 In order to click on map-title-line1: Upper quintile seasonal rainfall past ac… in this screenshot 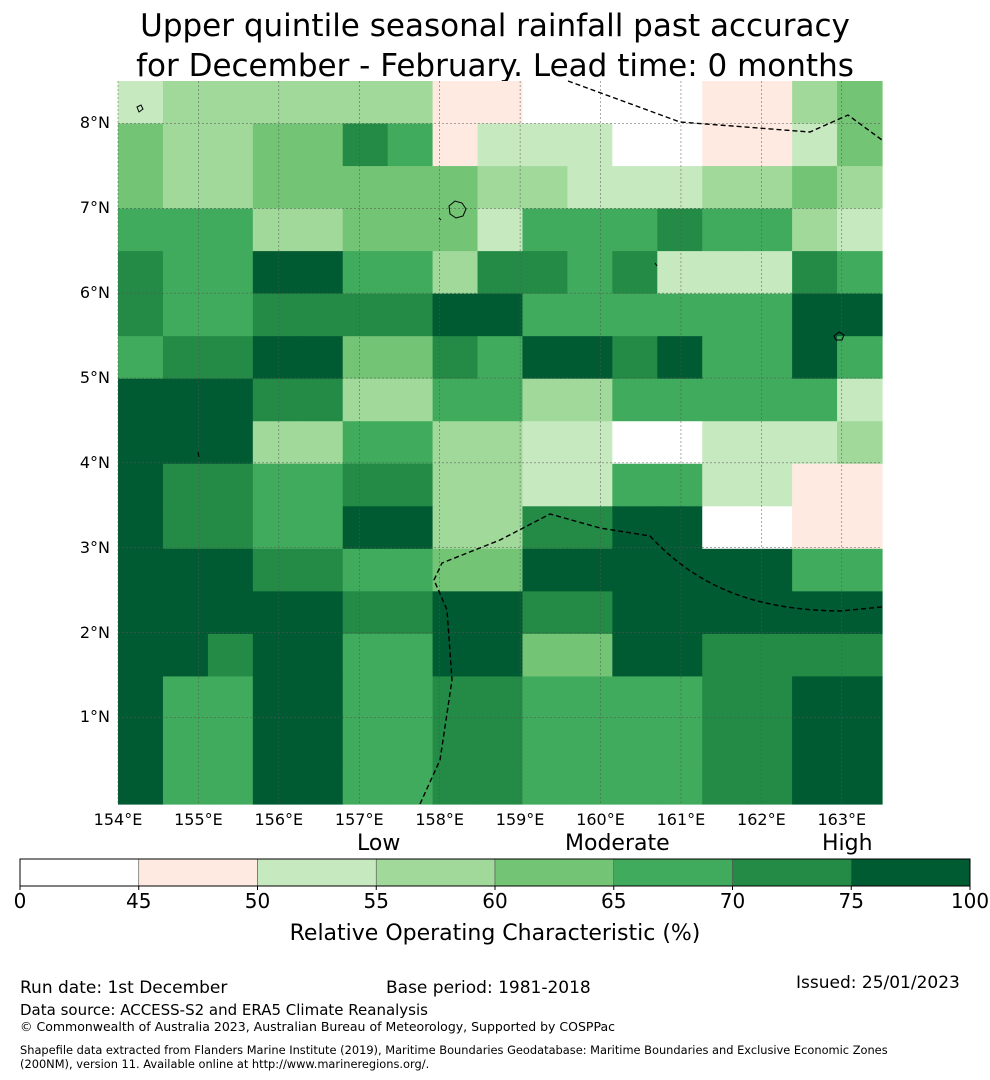, I will do `click(495, 26)`.